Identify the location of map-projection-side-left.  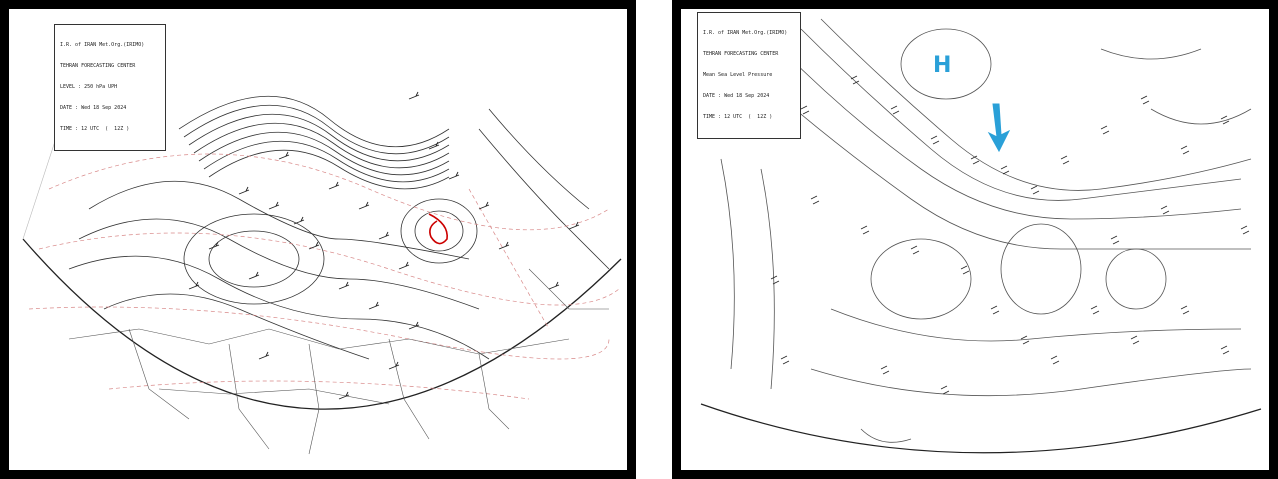
(41, 184).